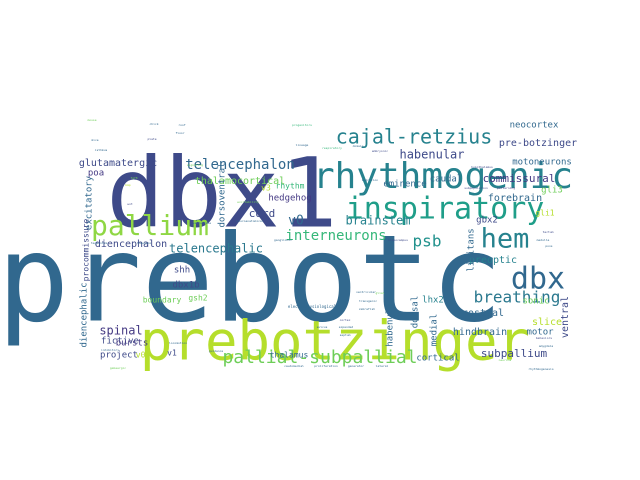 The image size is (640, 480). What do you see at coordinates (262, 213) in the screenshot?
I see `cloud-word-cord: cord` at bounding box center [262, 213].